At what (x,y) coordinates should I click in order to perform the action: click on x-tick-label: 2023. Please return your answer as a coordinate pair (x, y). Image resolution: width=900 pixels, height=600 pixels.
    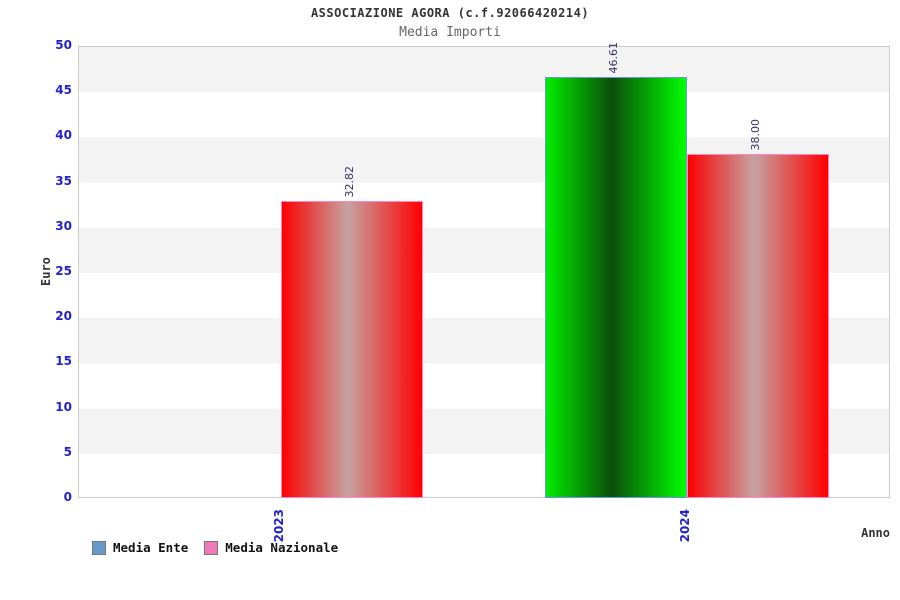
    Looking at the image, I should click on (279, 526).